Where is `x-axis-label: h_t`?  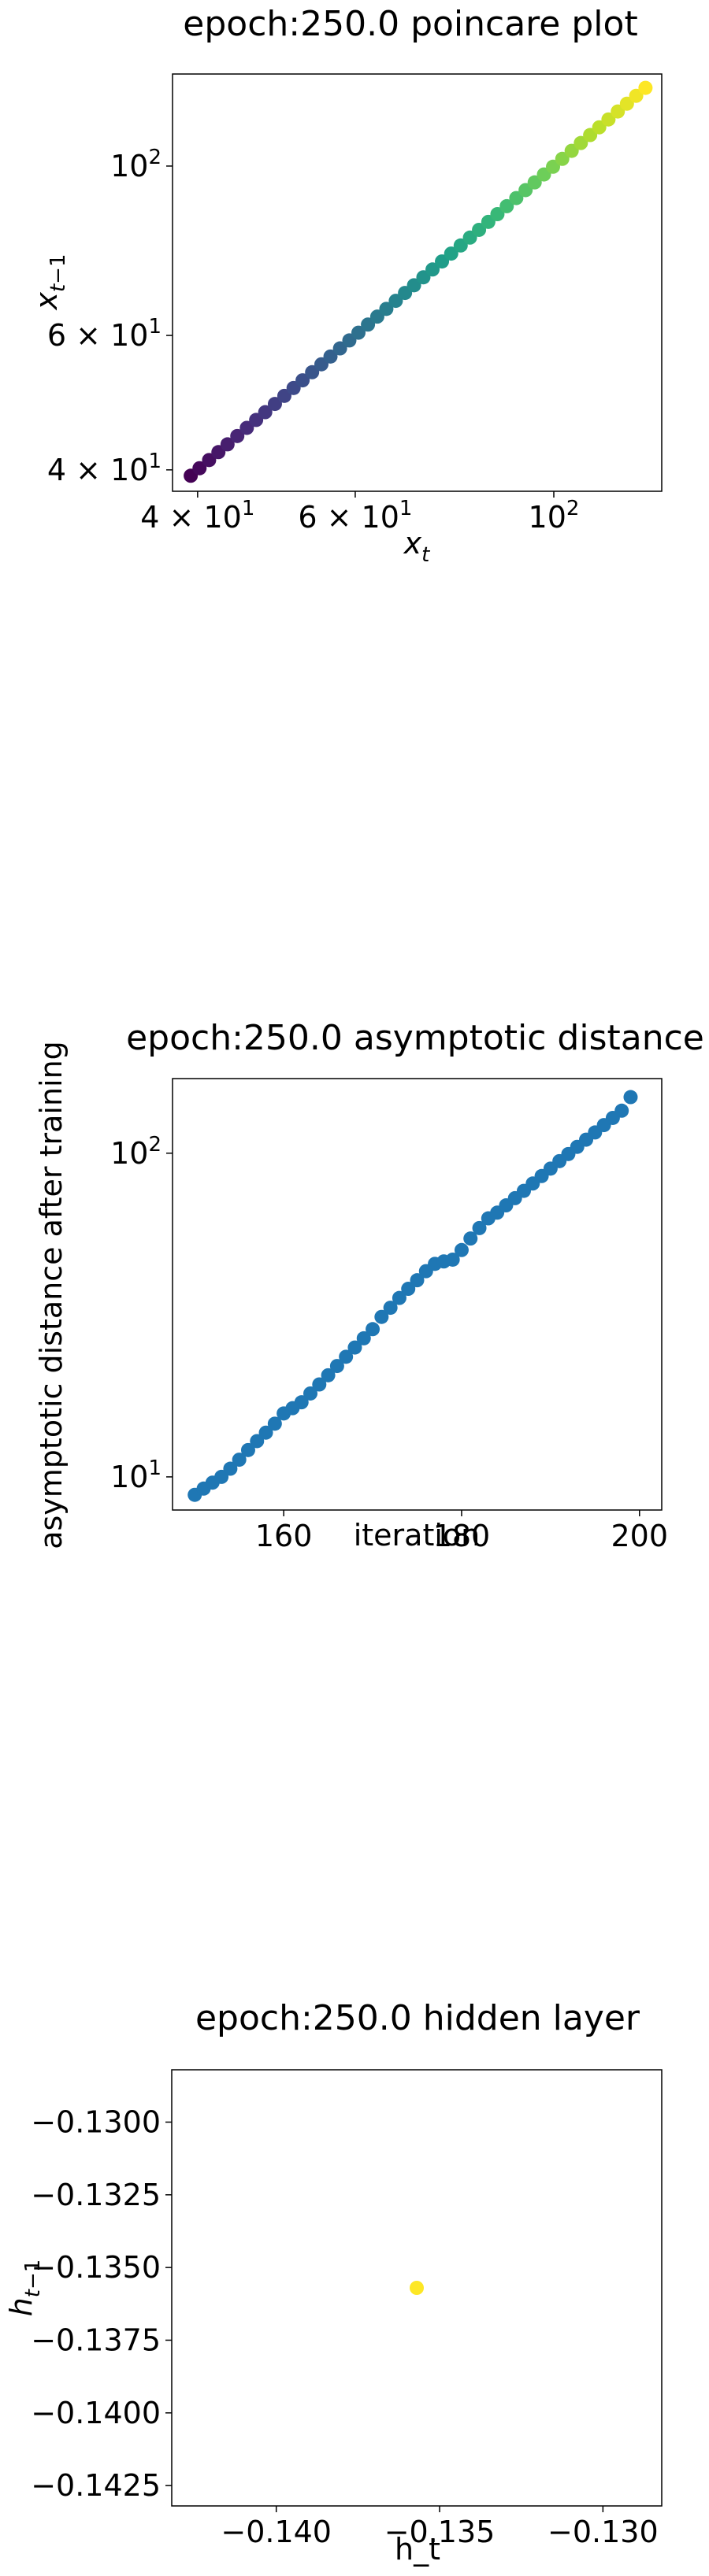
x-axis-label: h_t is located at coordinates (418, 2549).